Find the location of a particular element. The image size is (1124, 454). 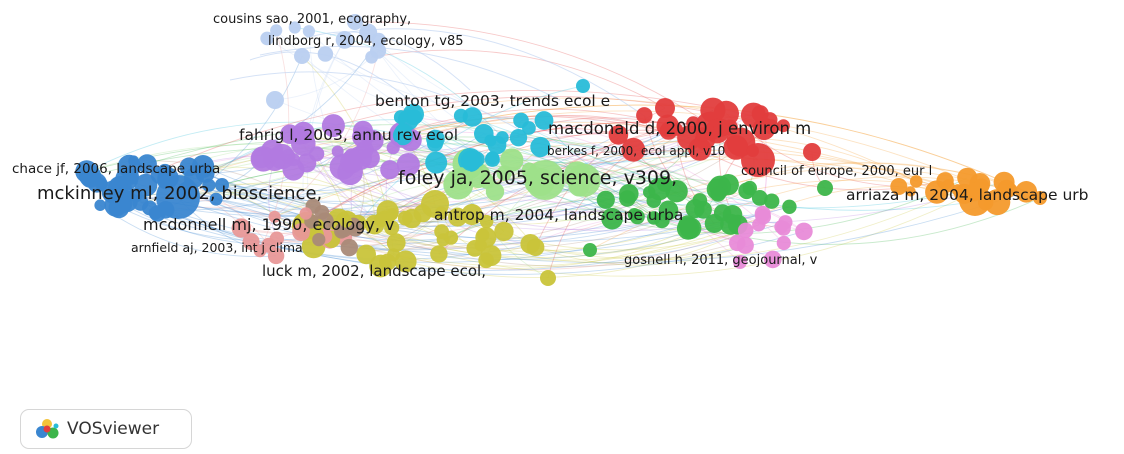

node-label-foley: foley ja, 2005, science, v309, is located at coordinates (537, 178).